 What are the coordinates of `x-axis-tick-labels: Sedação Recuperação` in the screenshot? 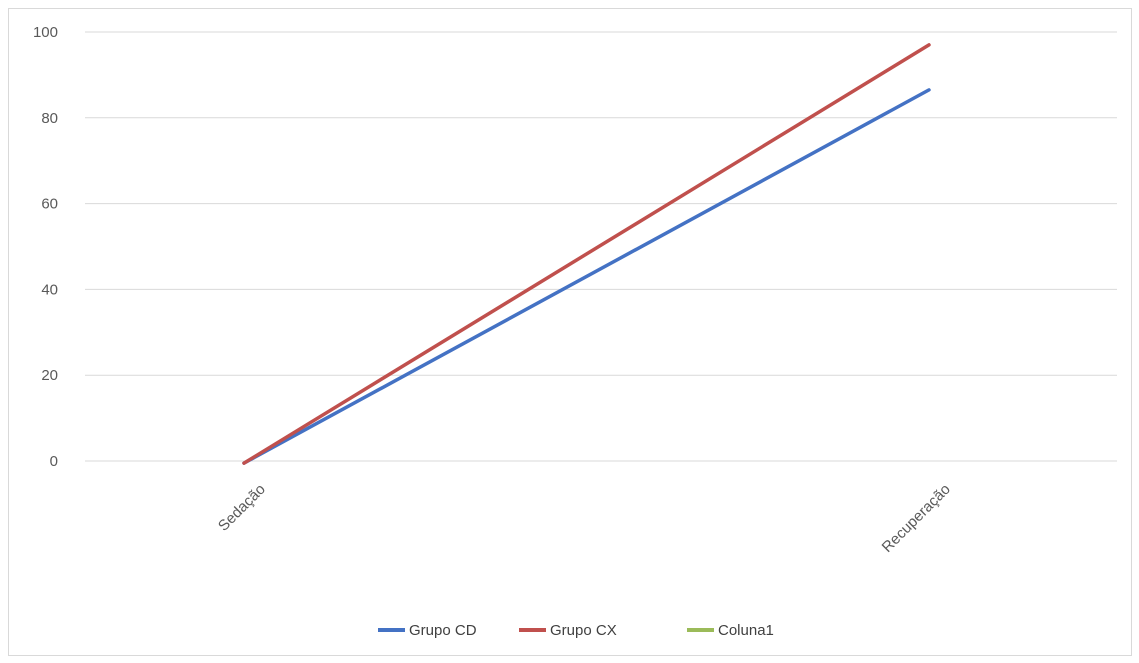 It's located at (584, 518).